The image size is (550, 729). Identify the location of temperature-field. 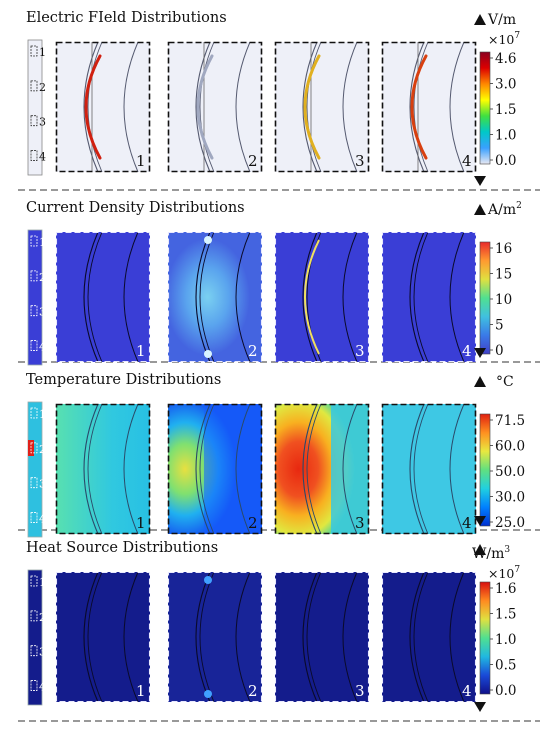
(103, 469).